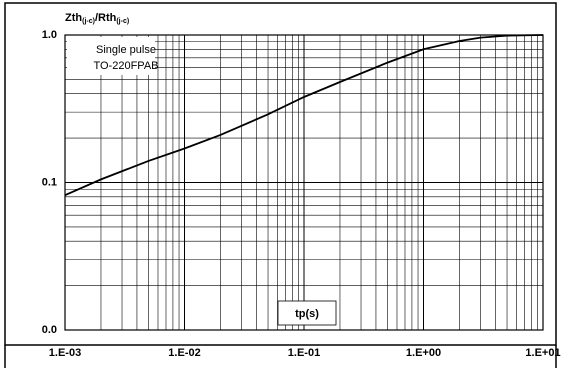  Describe the element at coordinates (423, 353) in the screenshot. I see `x-tick-label: 1.E+00` at that location.